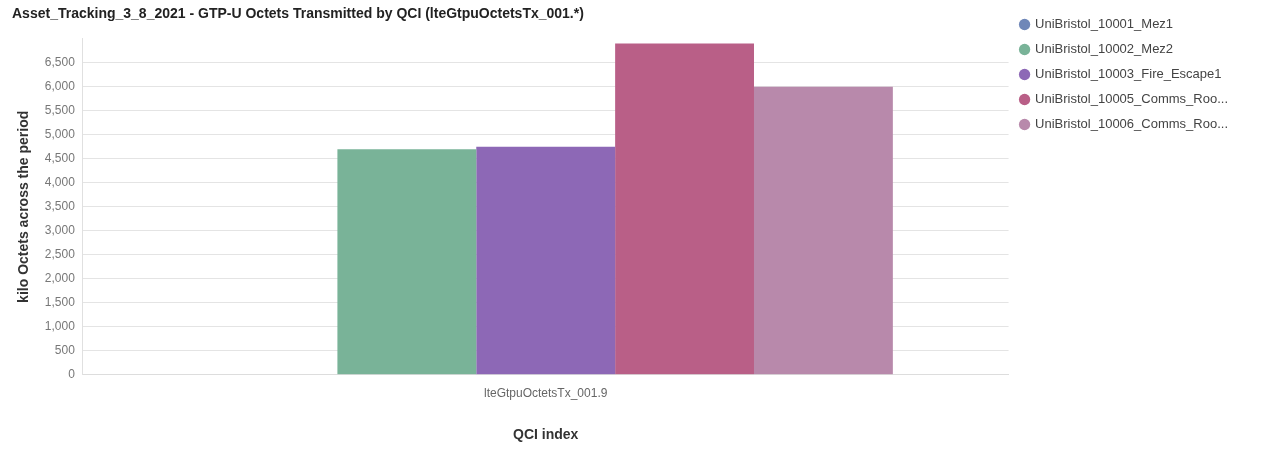  What do you see at coordinates (23, 206) in the screenshot?
I see `y-axis-title: kilo Octets across the period` at bounding box center [23, 206].